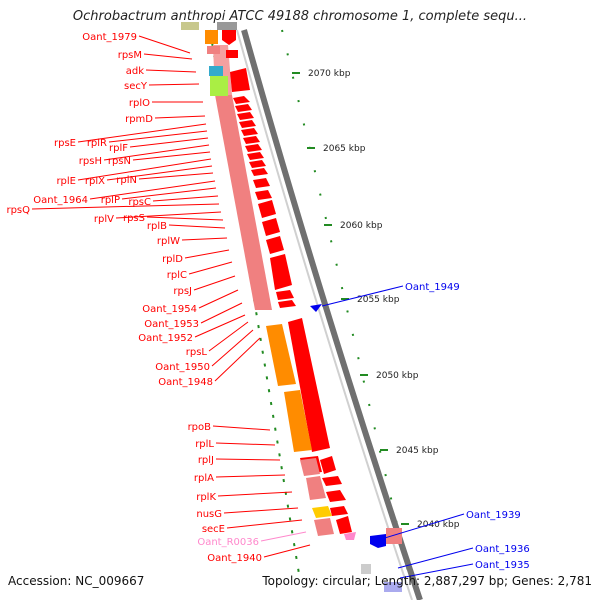  I want to click on right-gene-labels: Oant_1949 Oant_1939 Oant_1936 Oant_1935, so click(467, 426).